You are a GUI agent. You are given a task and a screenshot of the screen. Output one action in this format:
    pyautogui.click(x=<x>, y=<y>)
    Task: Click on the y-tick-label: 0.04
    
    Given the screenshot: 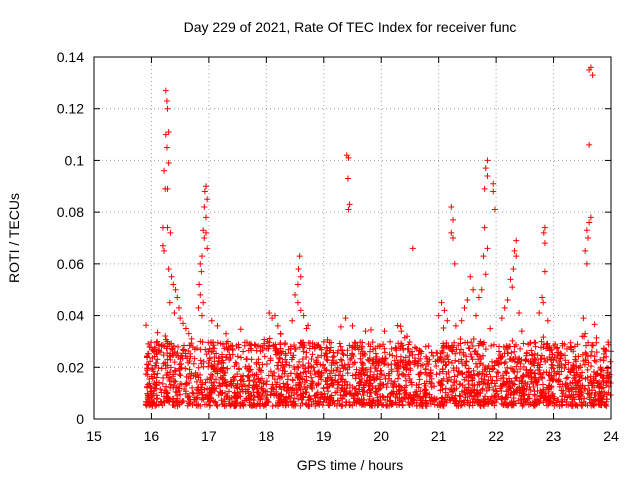 What is the action you would take?
    pyautogui.click(x=70, y=316)
    